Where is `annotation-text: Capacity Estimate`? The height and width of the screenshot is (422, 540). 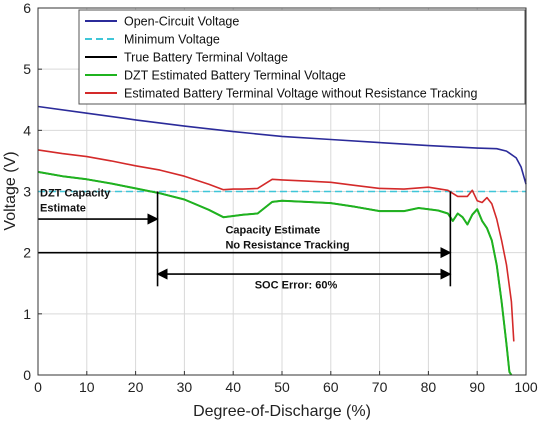
annotation-text: Capacity Estimate is located at coordinates (272, 230).